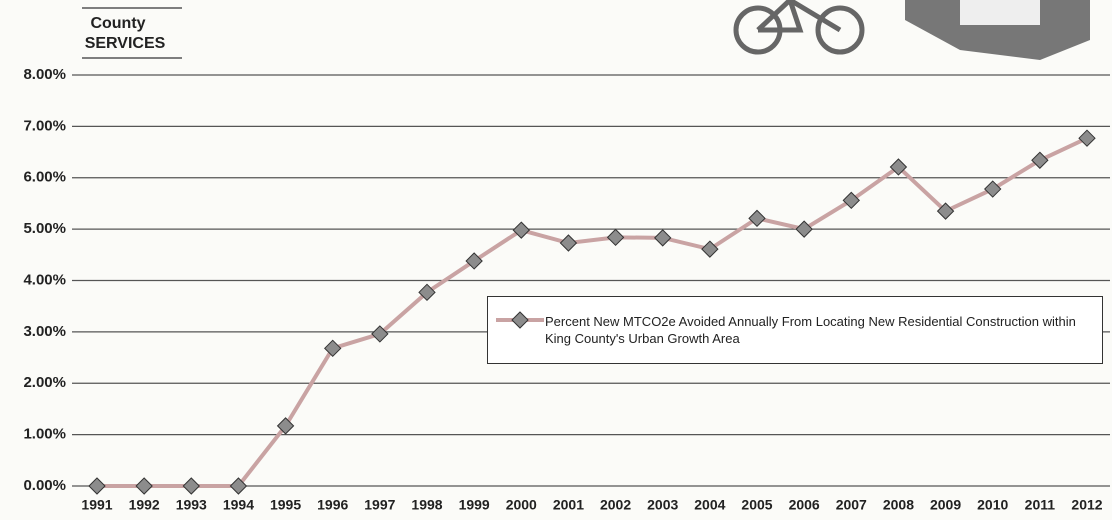 The image size is (1112, 520). I want to click on header-line: County, so click(117, 23).